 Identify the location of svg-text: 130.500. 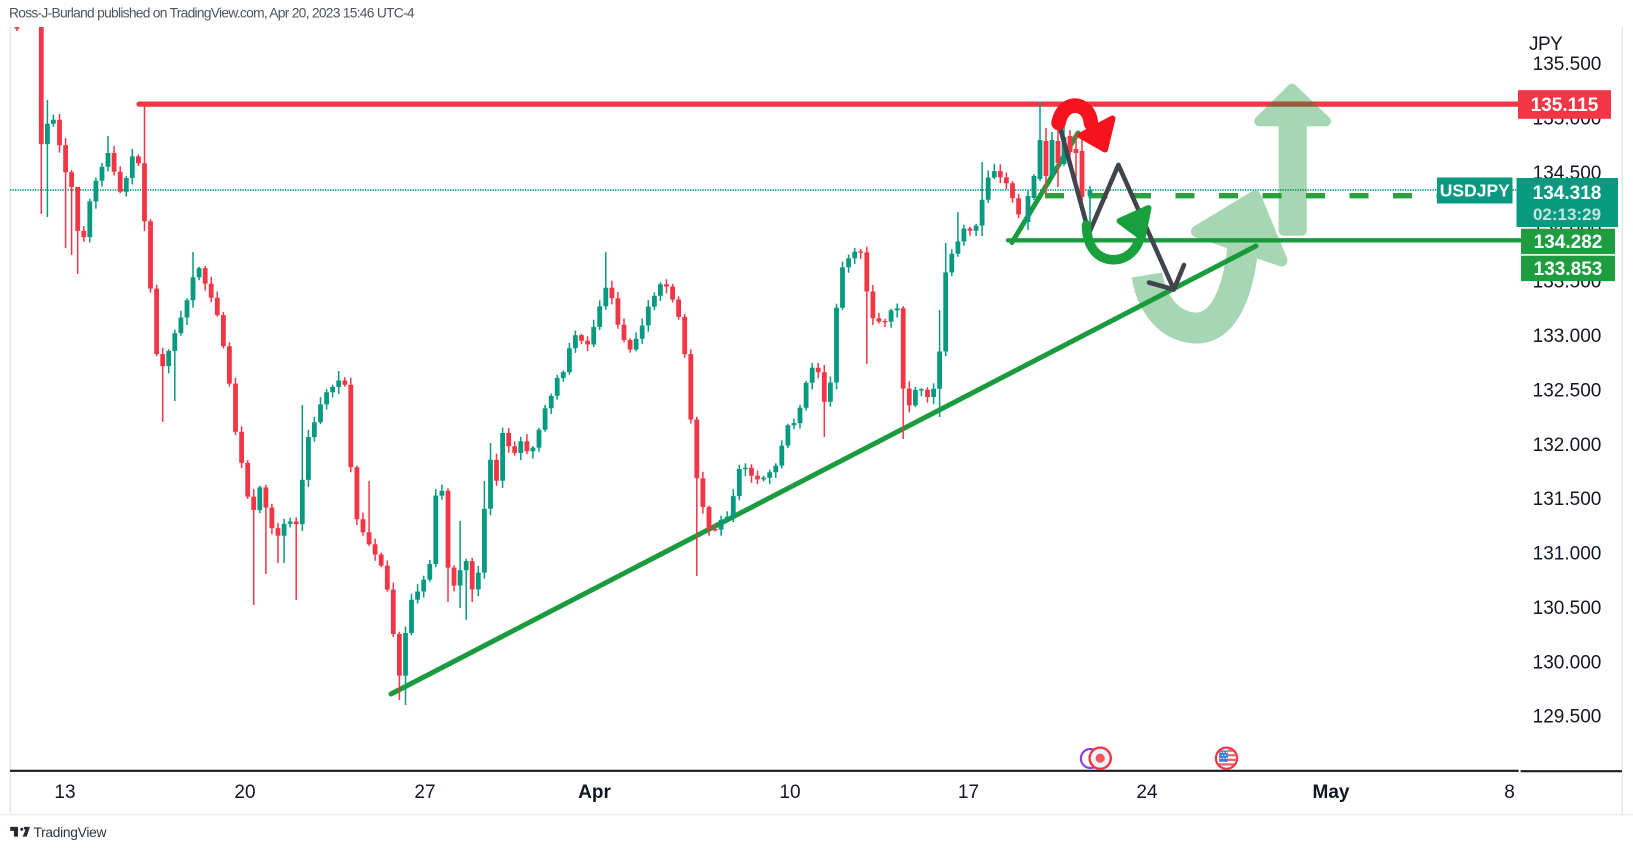
(1567, 608).